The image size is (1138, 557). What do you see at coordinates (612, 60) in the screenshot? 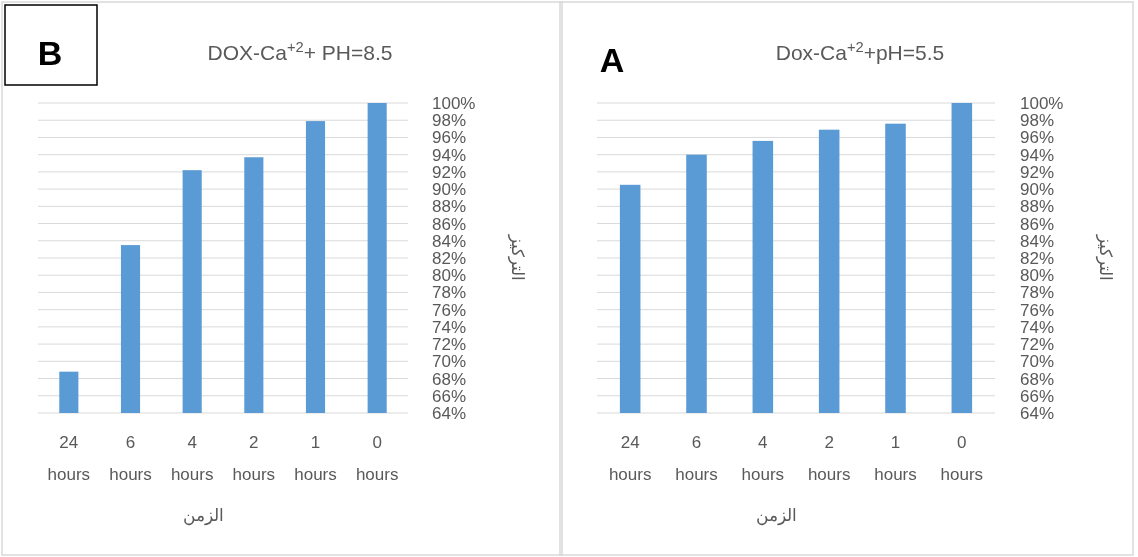
I see `text: A` at bounding box center [612, 60].